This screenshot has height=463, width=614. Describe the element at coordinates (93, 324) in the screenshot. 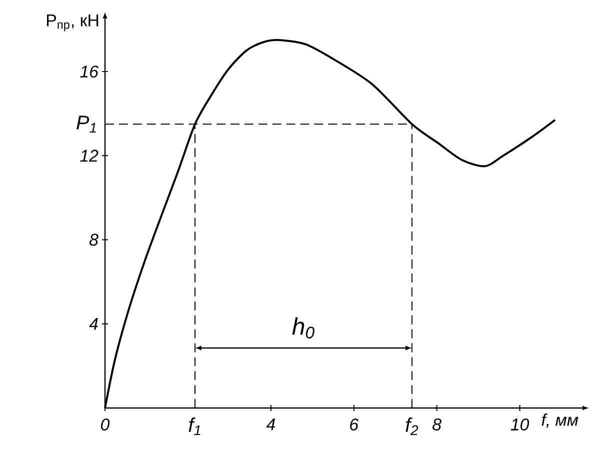

I see `y-tick-label: 4` at that location.